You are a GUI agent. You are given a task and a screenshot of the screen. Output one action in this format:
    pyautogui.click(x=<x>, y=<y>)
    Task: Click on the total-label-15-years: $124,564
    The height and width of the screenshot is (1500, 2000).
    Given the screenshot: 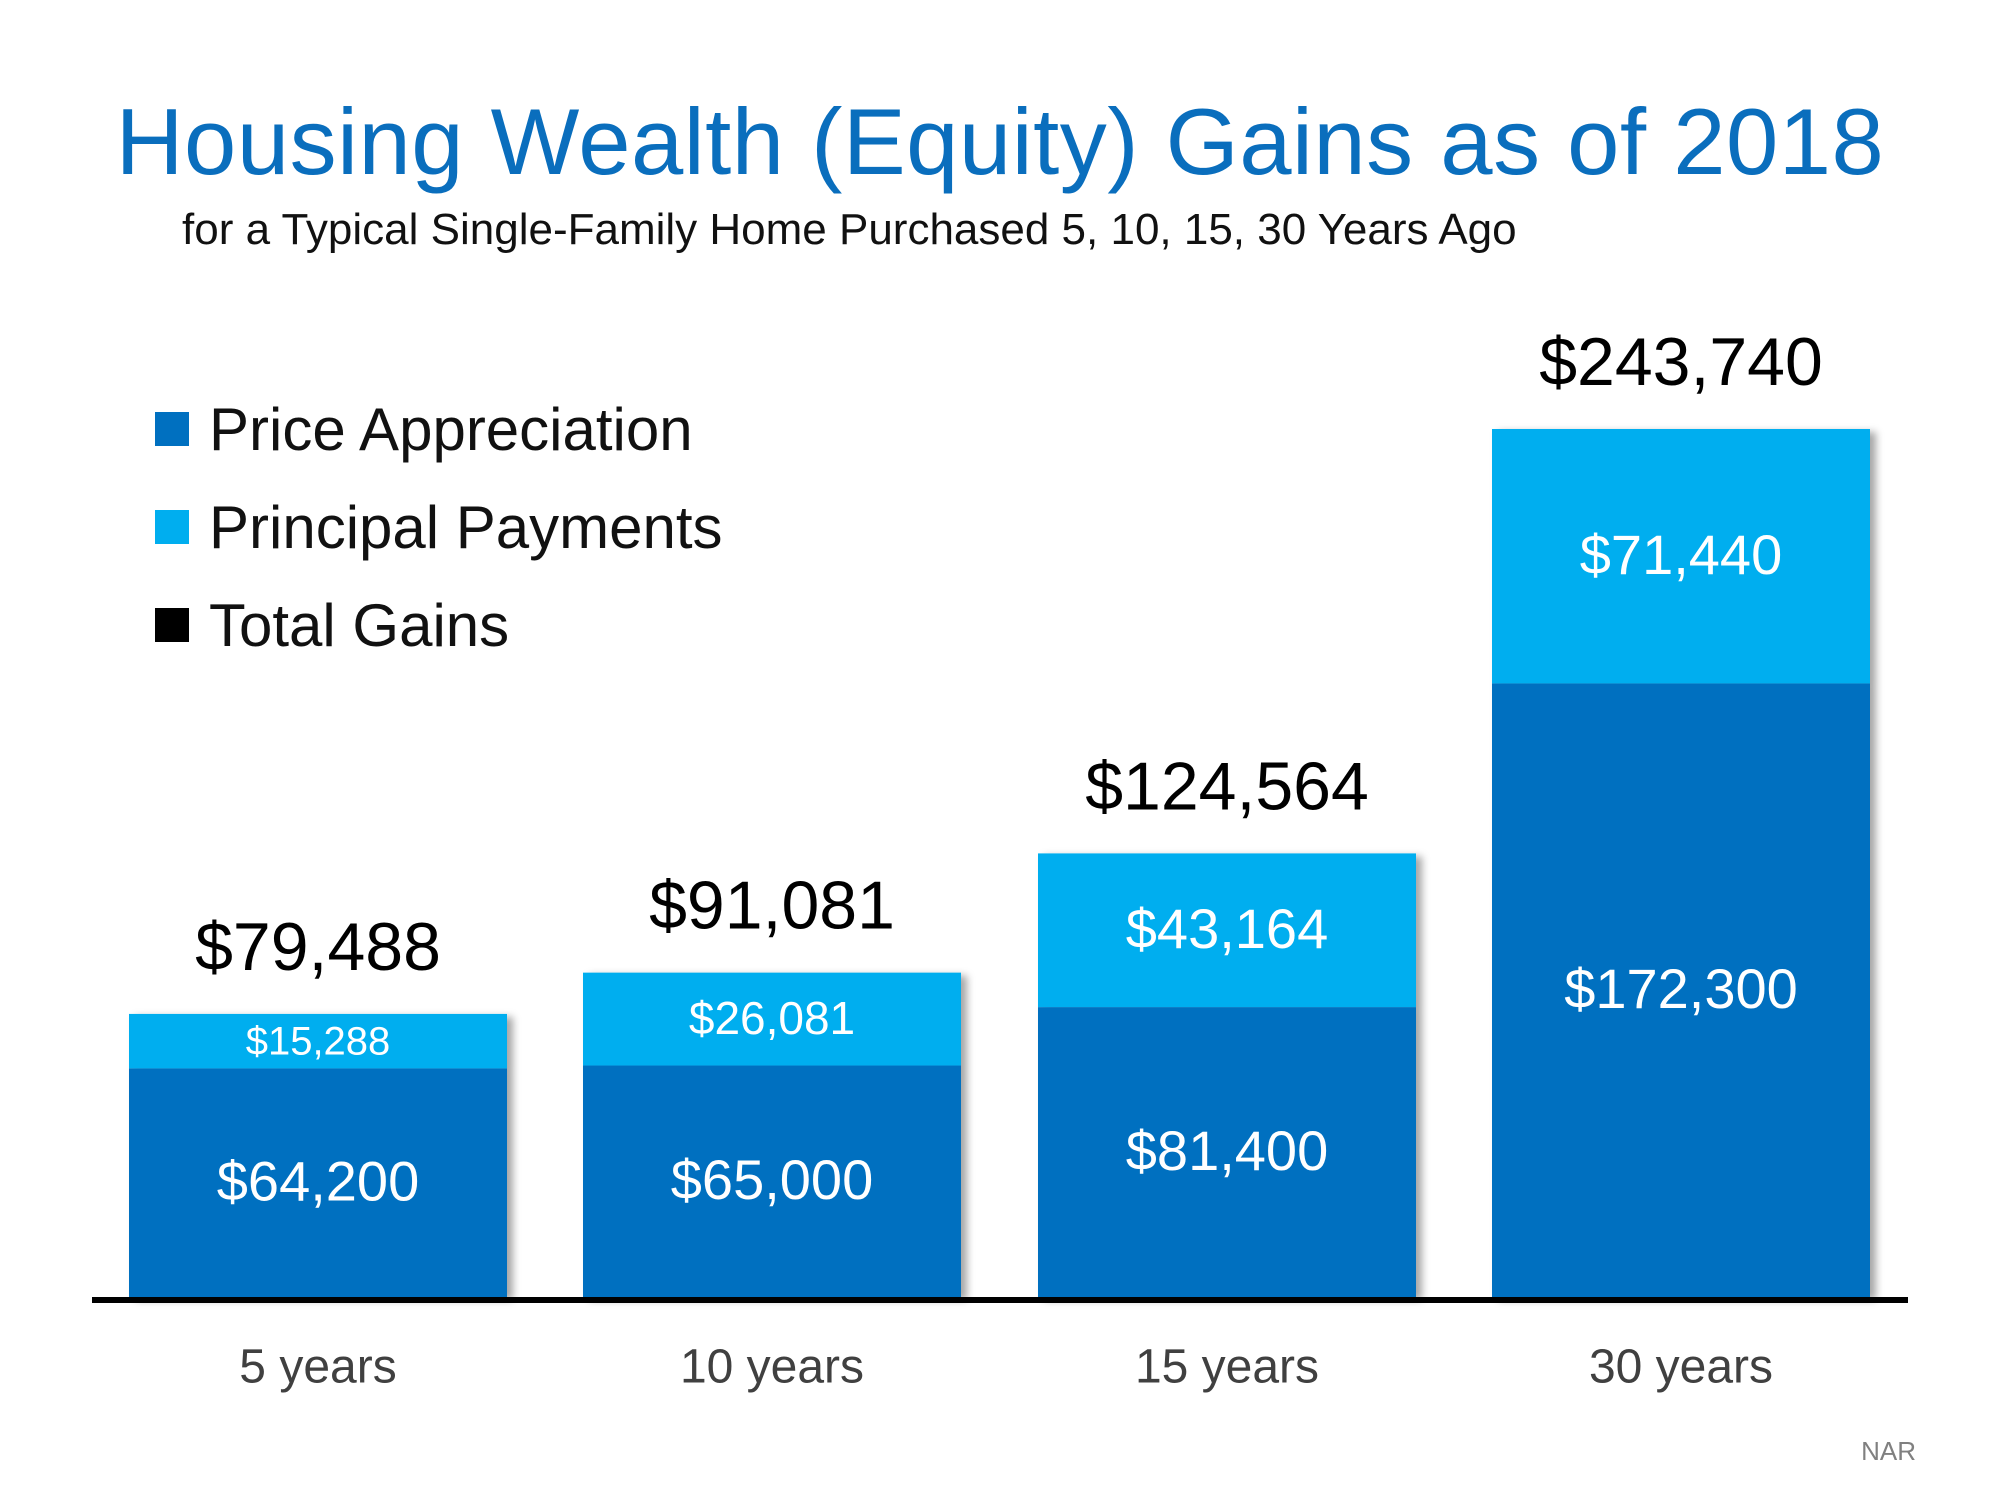 What is the action you would take?
    pyautogui.click(x=1227, y=786)
    